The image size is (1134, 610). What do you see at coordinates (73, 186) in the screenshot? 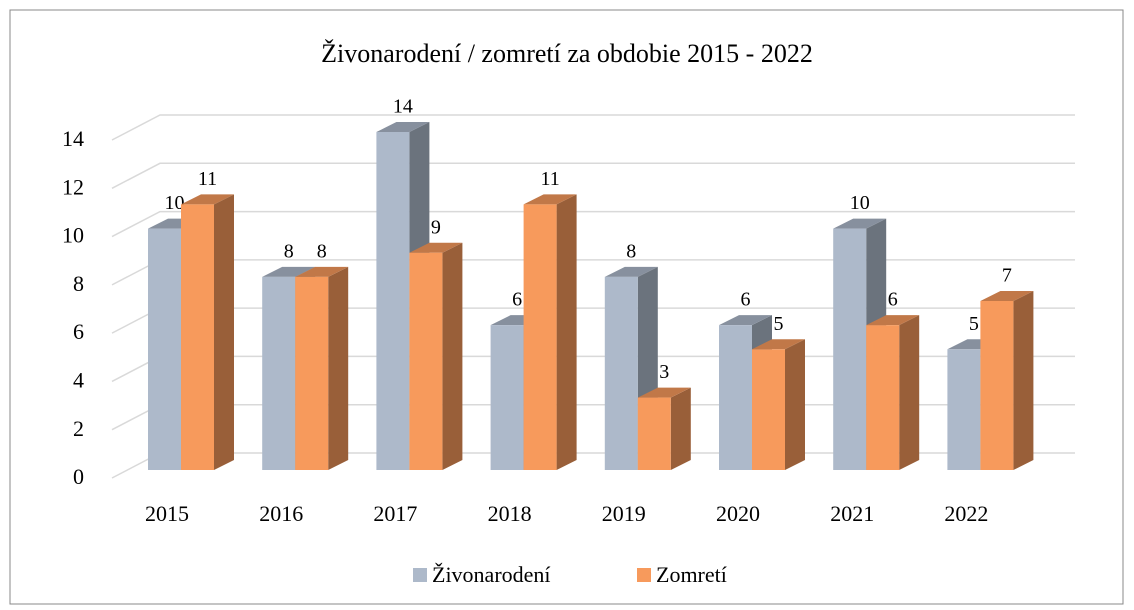
I see `y-tick-label: 12` at bounding box center [73, 186].